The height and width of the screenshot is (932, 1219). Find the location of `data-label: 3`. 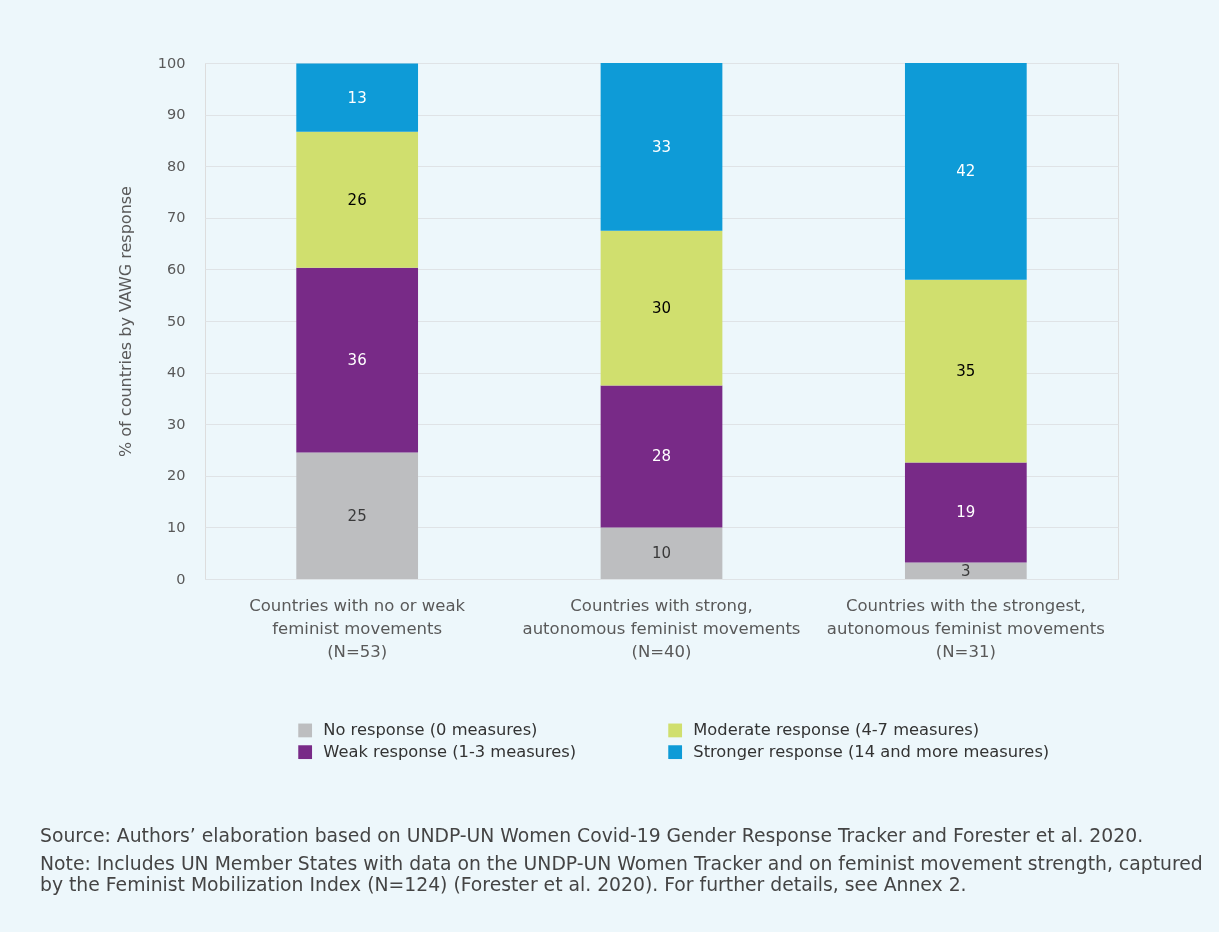

data-label: 3 is located at coordinates (966, 570).